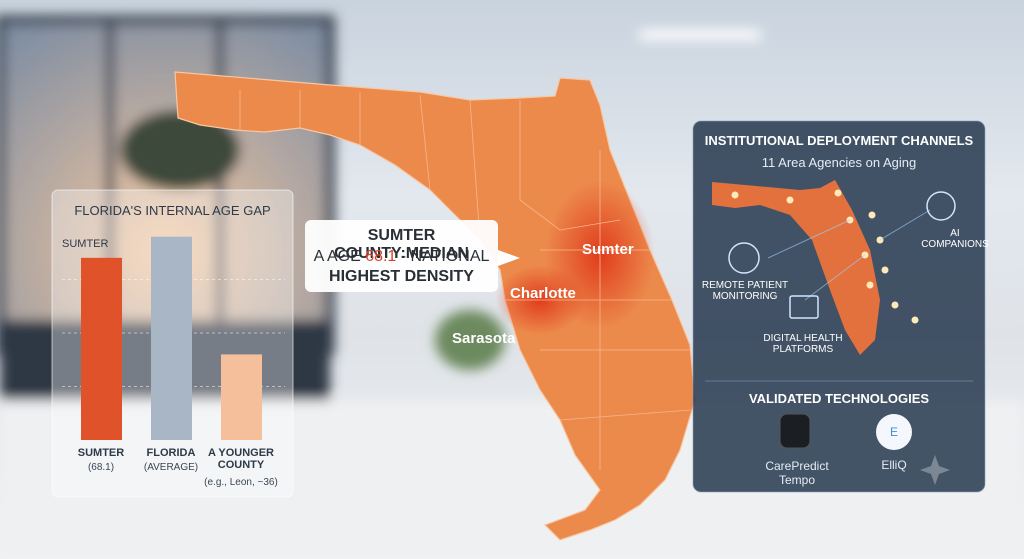 This screenshot has height=559, width=1024. I want to click on callout-line: A AGE 68.1 - NATIONAL, so click(401, 257).